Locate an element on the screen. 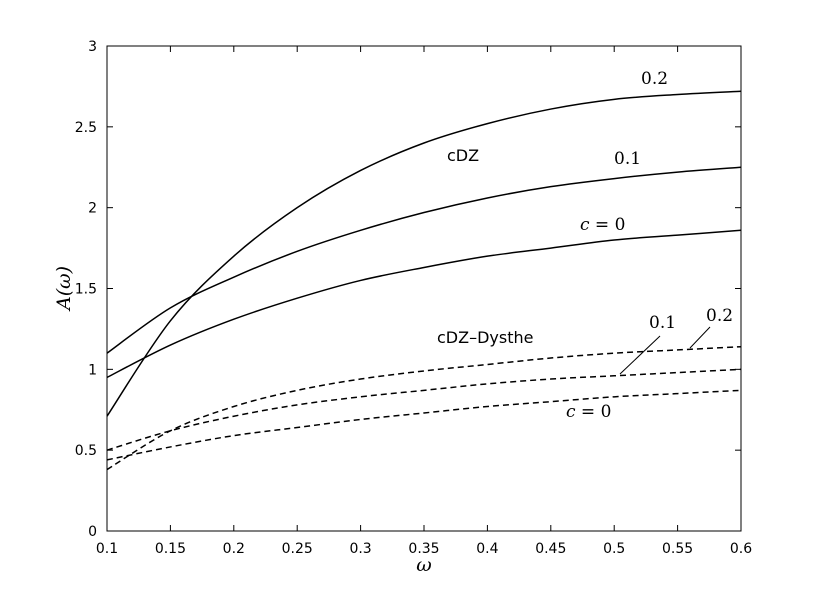 Image resolution: width=822 pixels, height=598 pixels. annotation-cdz-c0-var: c is located at coordinates (585, 225).